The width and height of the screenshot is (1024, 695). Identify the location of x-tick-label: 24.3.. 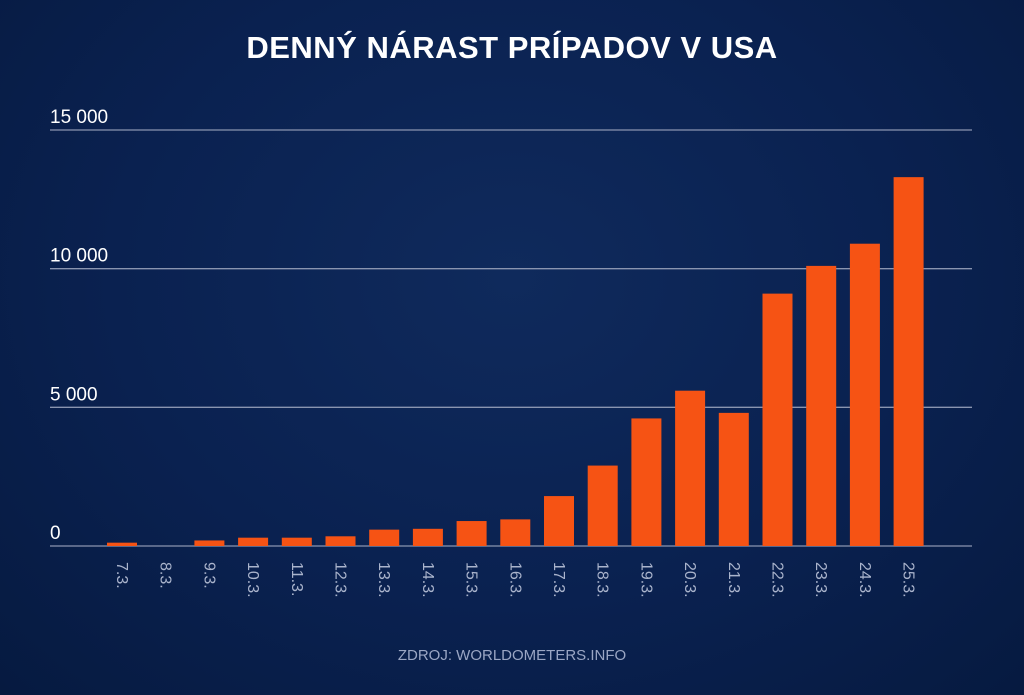
(864, 580).